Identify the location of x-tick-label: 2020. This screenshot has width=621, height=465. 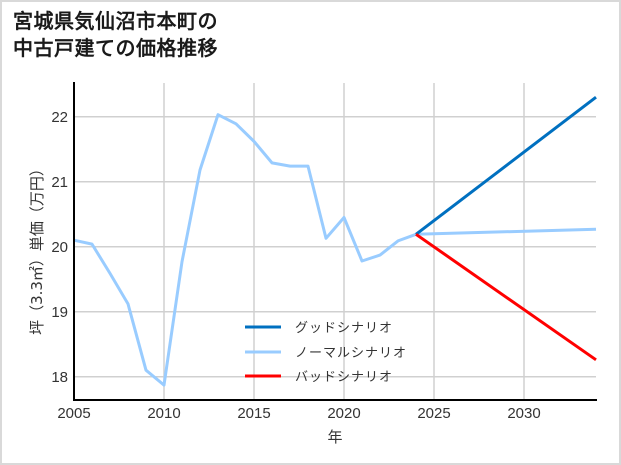
(343, 413).